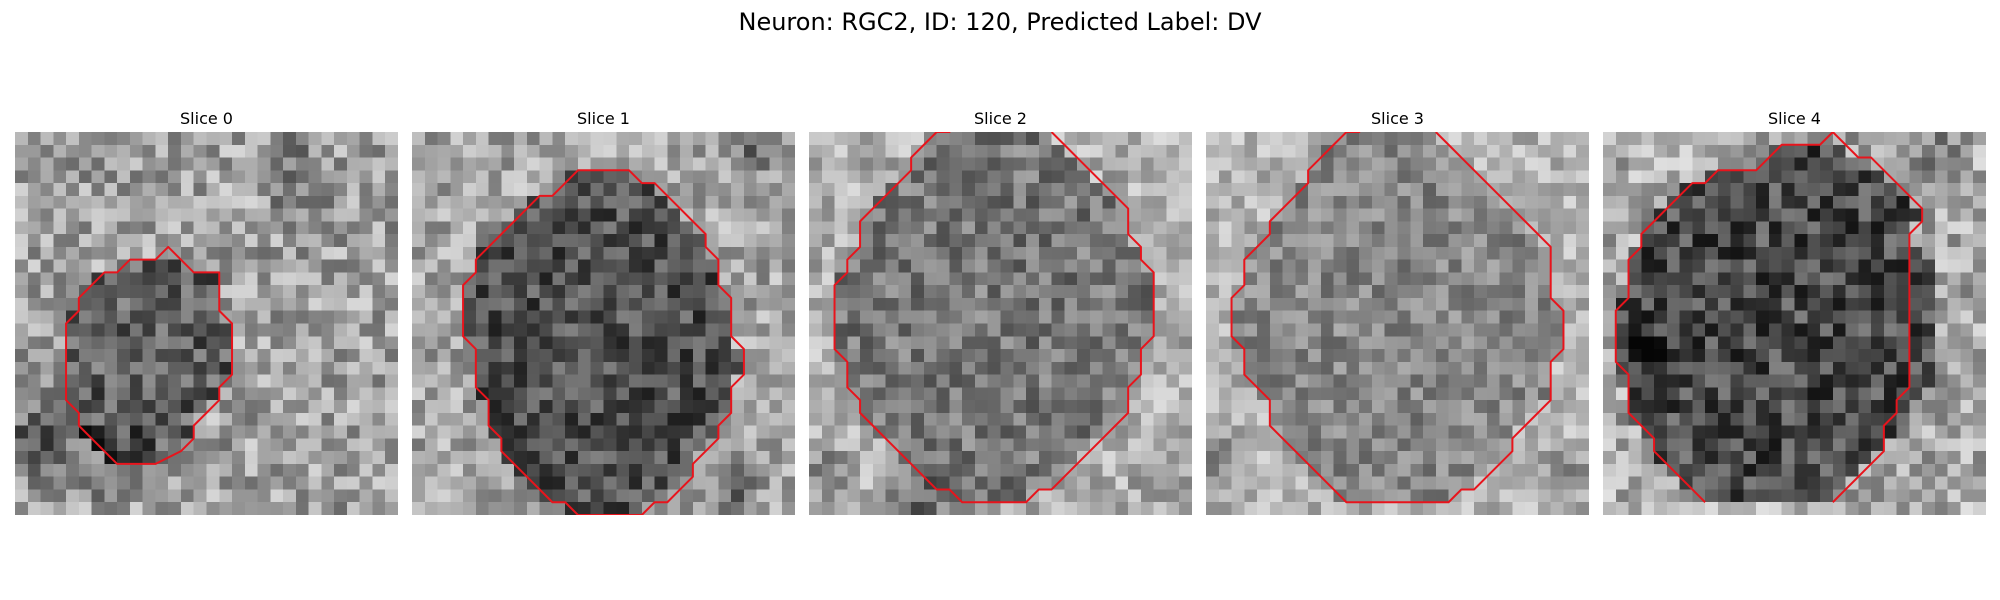 The height and width of the screenshot is (600, 2000). What do you see at coordinates (1794, 118) in the screenshot?
I see `slice-title: Slice 4` at bounding box center [1794, 118].